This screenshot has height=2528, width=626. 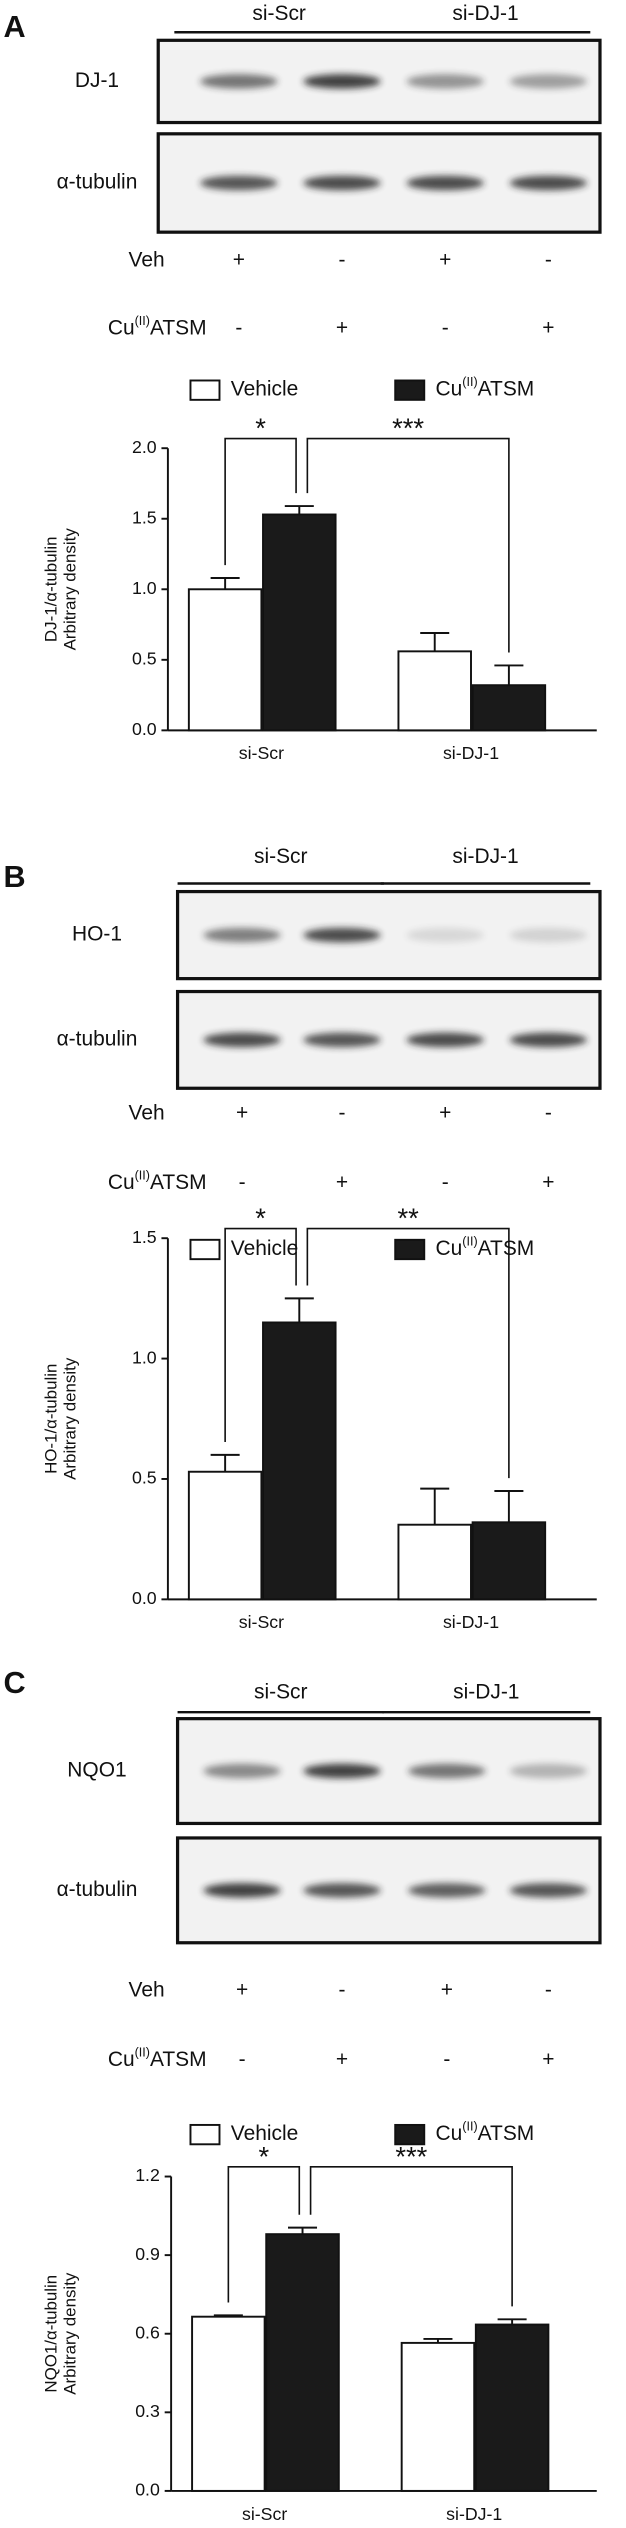 What do you see at coordinates (50, 1419) in the screenshot?
I see `y-axis-label: HO-1/α-tubulin` at bounding box center [50, 1419].